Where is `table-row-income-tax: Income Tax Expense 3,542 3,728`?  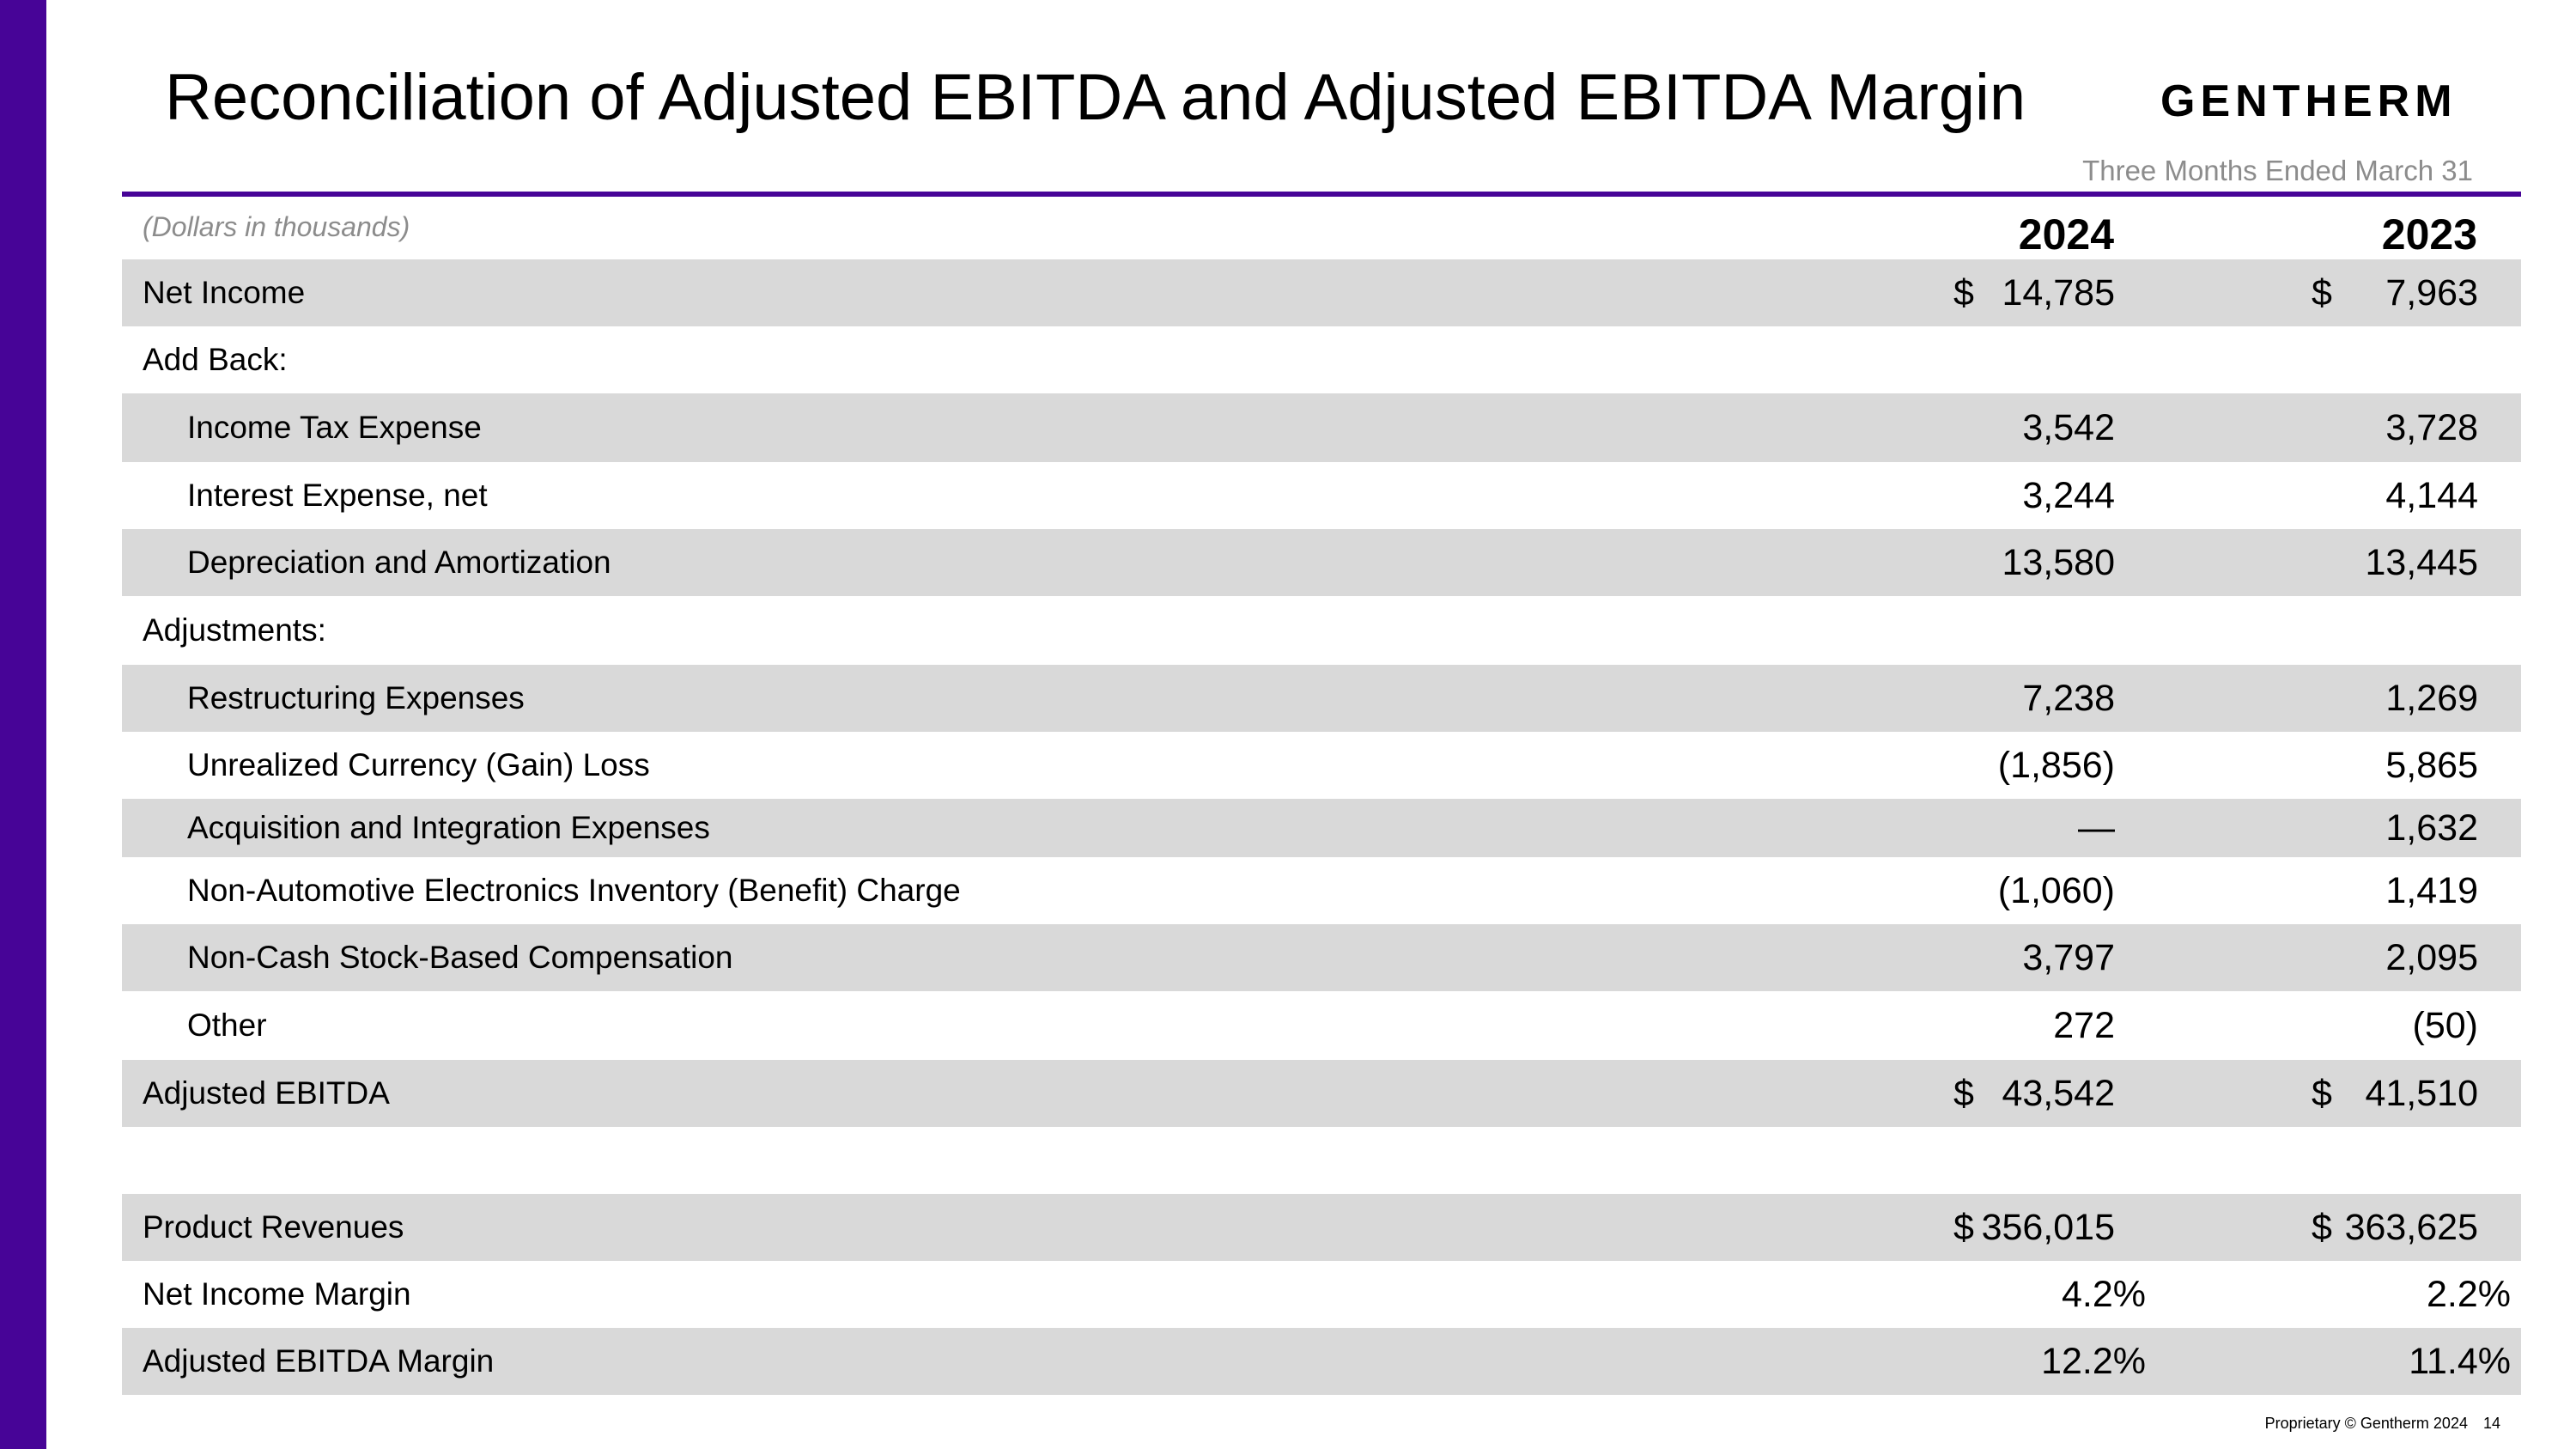
table-row-income-tax: Income Tax Expense 3,542 3,728 is located at coordinates (1321, 427).